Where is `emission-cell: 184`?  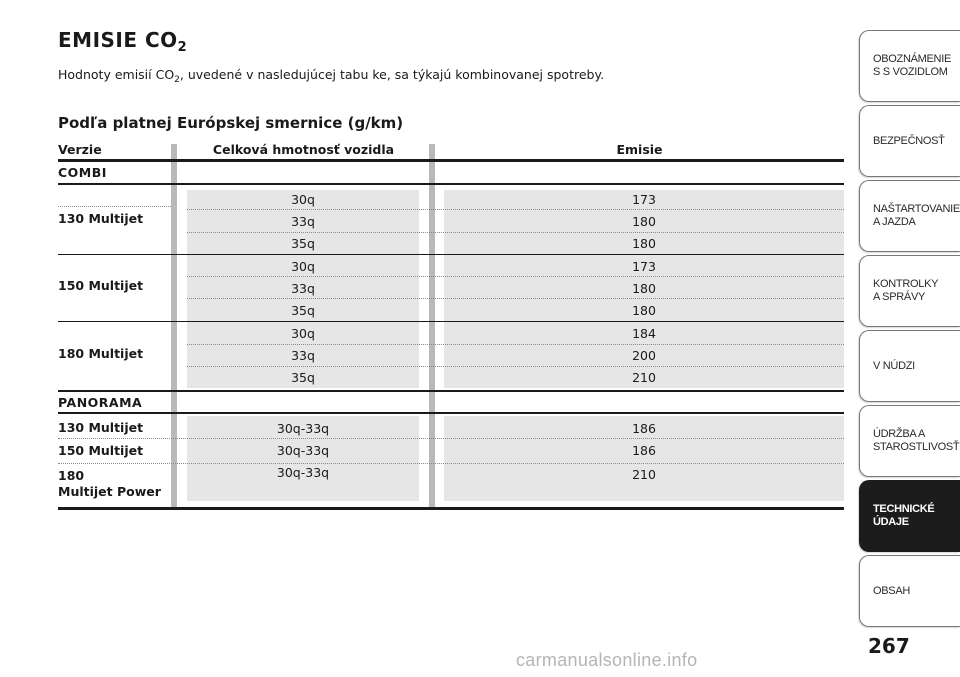
emission-cell: 184 is located at coordinates (644, 333).